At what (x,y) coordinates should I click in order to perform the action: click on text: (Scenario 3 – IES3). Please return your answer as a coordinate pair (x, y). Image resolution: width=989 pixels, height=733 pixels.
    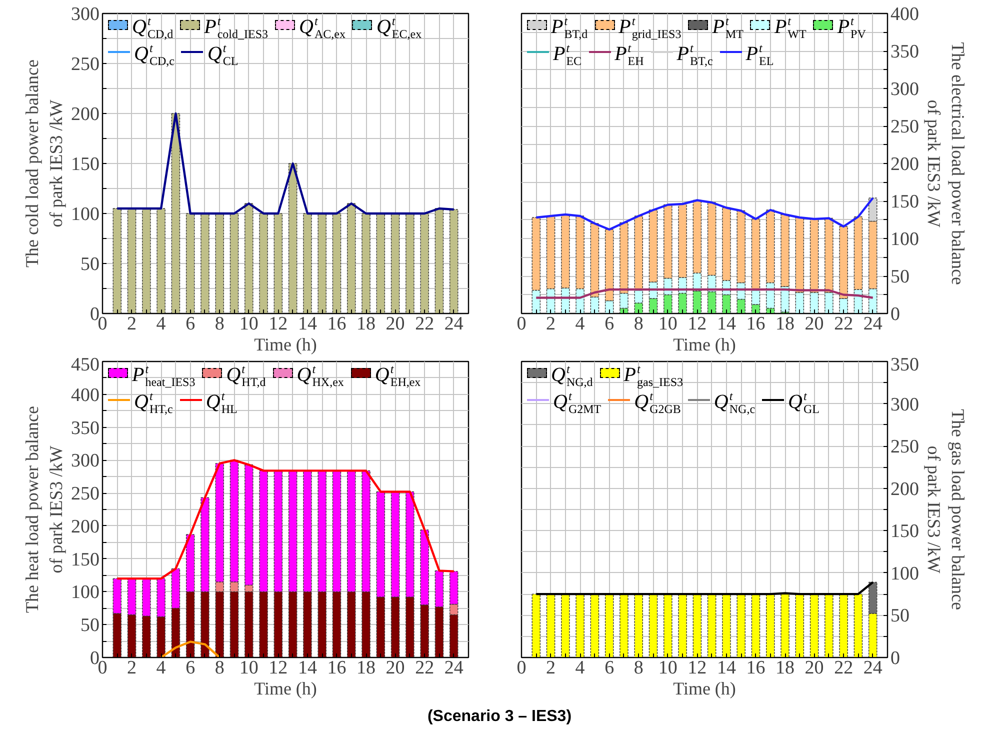
    Looking at the image, I should click on (499, 717).